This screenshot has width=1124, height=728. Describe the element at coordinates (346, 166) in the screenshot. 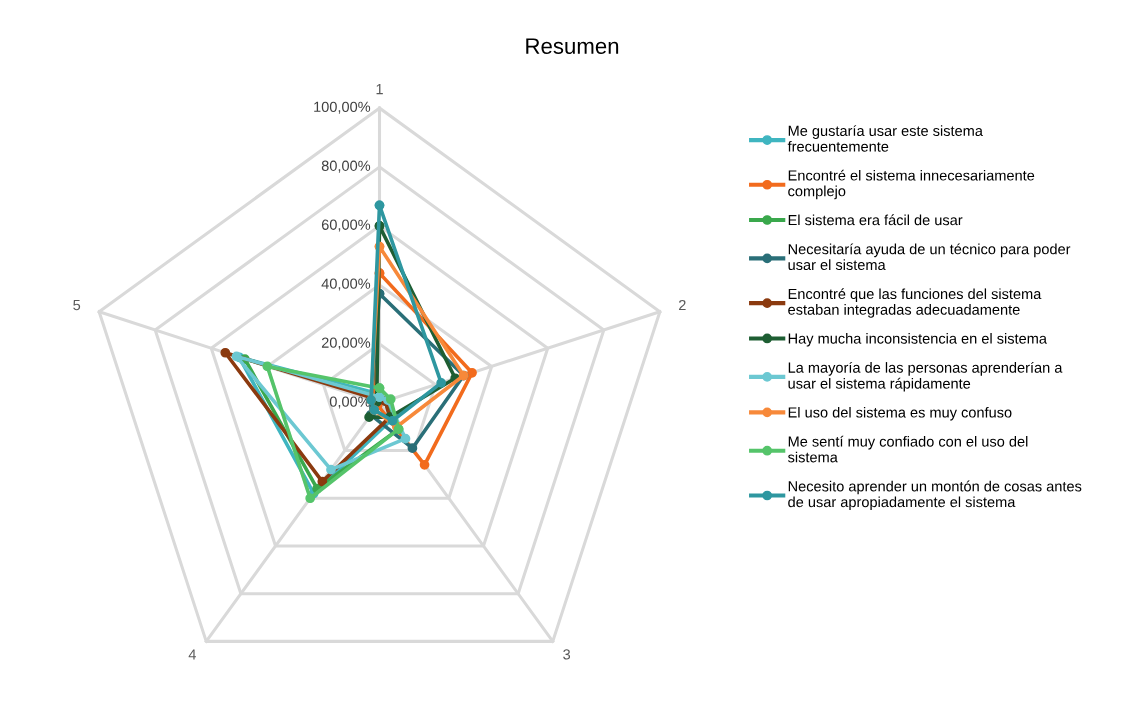

I see `y-tick-label: 80,00%` at that location.